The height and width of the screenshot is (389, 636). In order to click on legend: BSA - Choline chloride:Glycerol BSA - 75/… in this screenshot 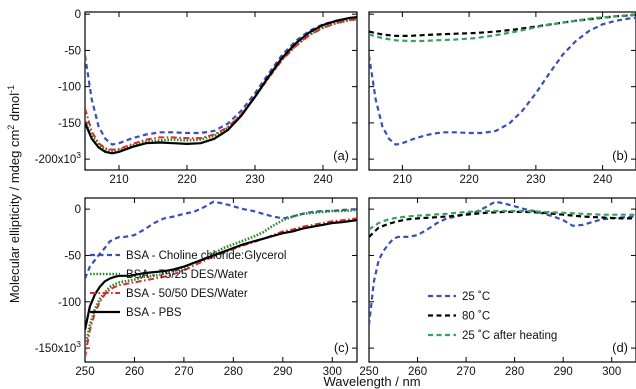, I will do `click(188, 284)`.